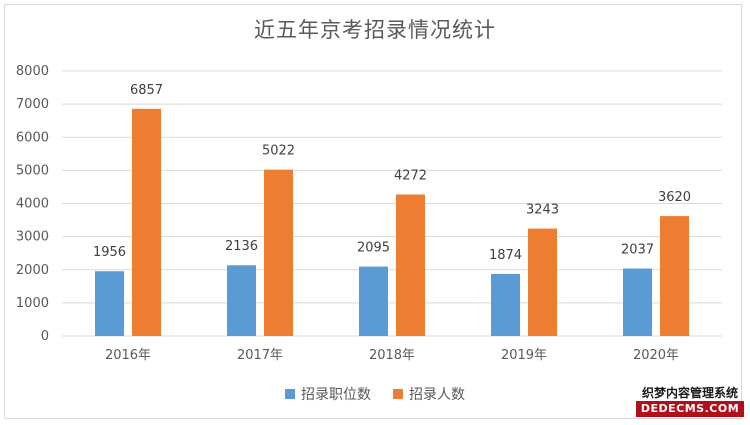  What do you see at coordinates (398, 394) in the screenshot?
I see `legend-swatch-people` at bounding box center [398, 394].